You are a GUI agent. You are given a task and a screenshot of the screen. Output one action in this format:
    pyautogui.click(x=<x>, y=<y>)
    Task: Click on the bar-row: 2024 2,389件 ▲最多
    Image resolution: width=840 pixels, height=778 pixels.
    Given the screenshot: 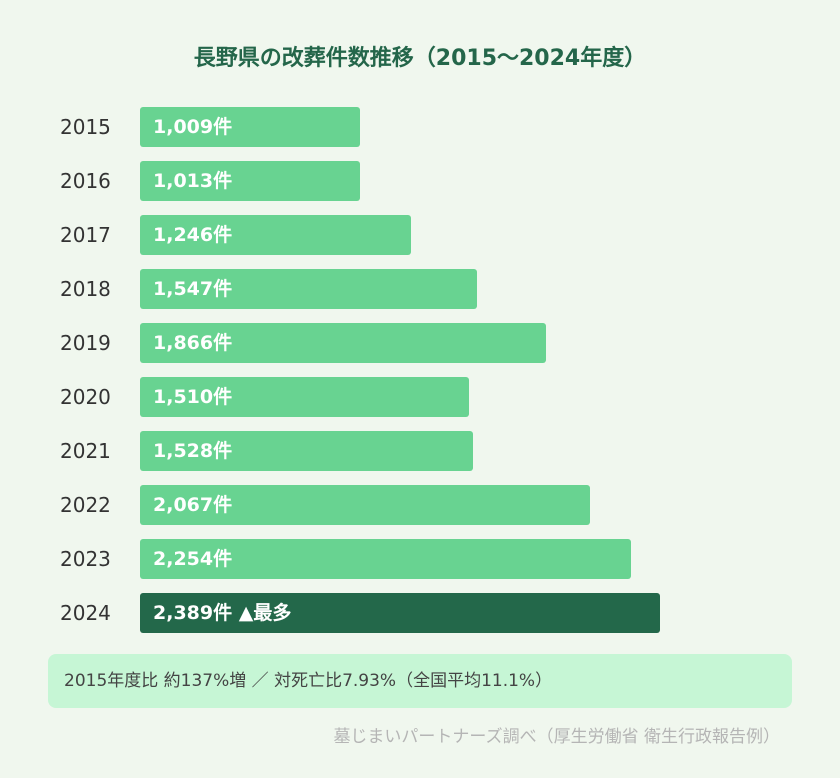 What is the action you would take?
    pyautogui.click(x=420, y=613)
    